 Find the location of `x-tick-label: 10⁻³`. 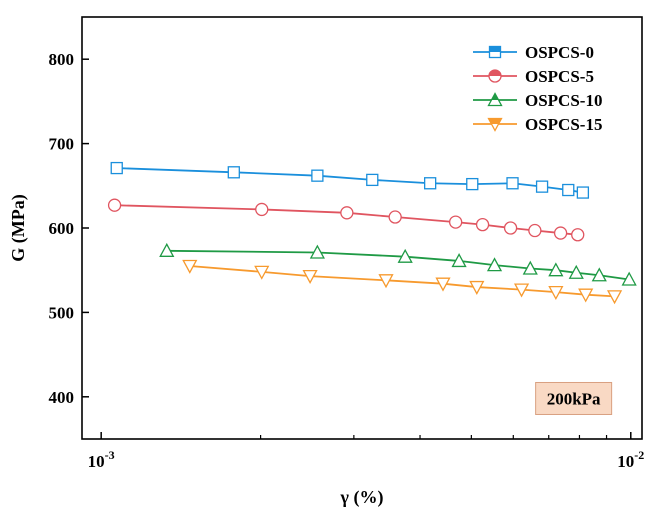

x-tick-label: 10⁻³ is located at coordinates (101, 459).